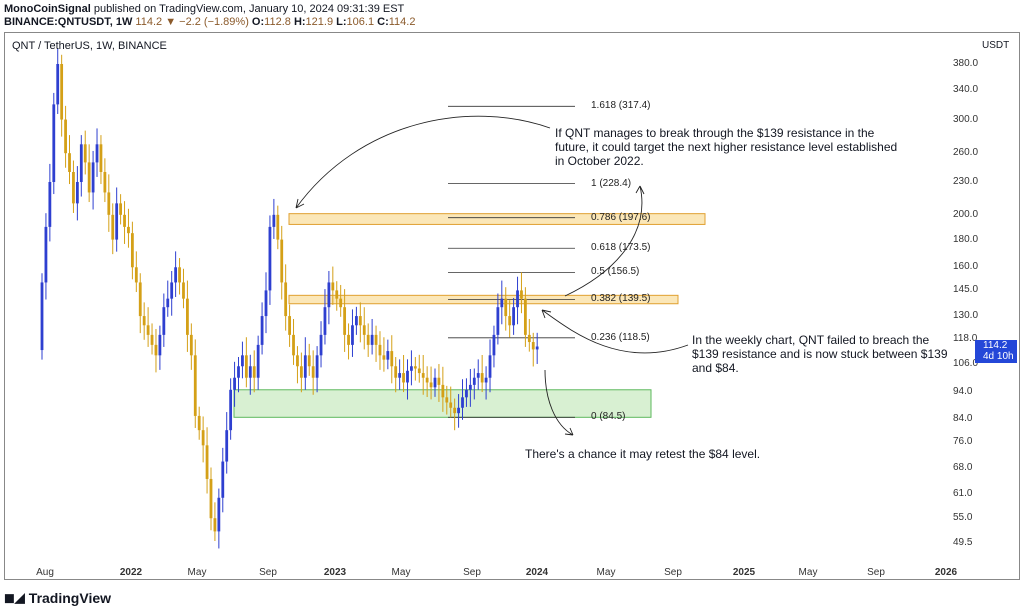 Image resolution: width=1024 pixels, height=611 pixels. Describe the element at coordinates (966, 364) in the screenshot. I see `price-tick: 106.0` at that location.